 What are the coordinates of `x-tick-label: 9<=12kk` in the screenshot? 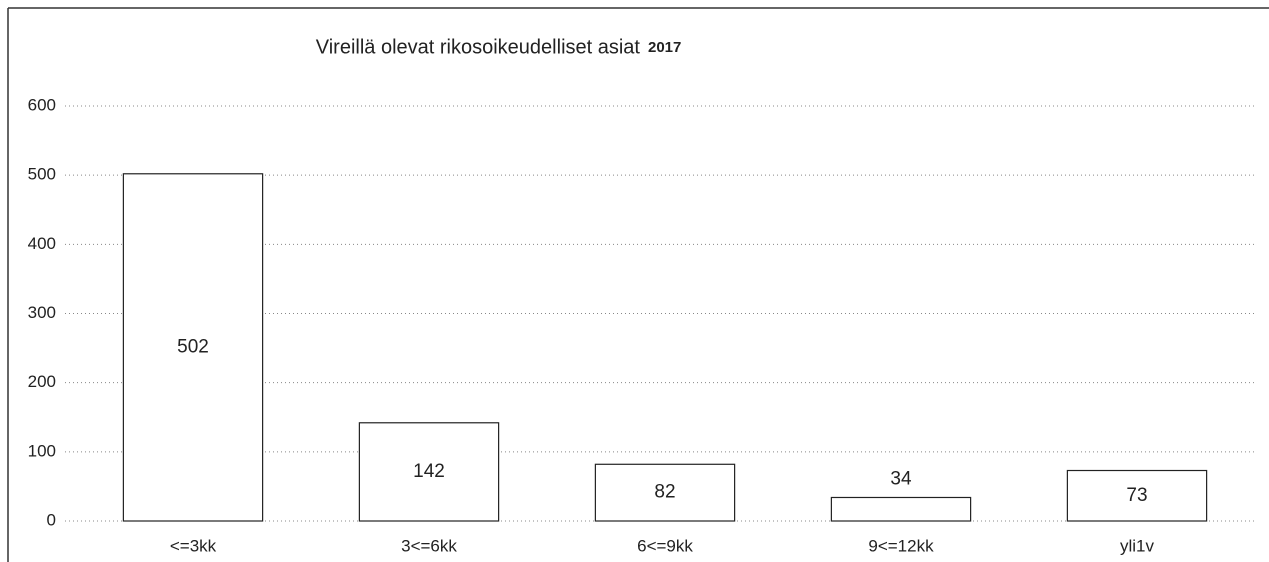 It's located at (901, 545).